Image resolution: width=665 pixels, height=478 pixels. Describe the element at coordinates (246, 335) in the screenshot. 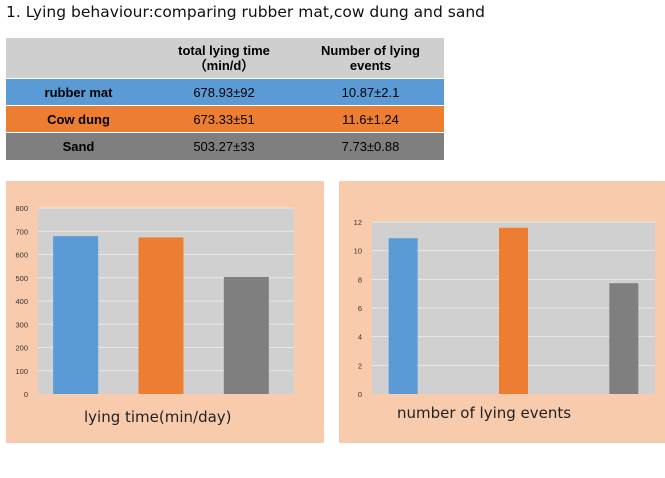

I see `lying-time-bar-sand` at that location.